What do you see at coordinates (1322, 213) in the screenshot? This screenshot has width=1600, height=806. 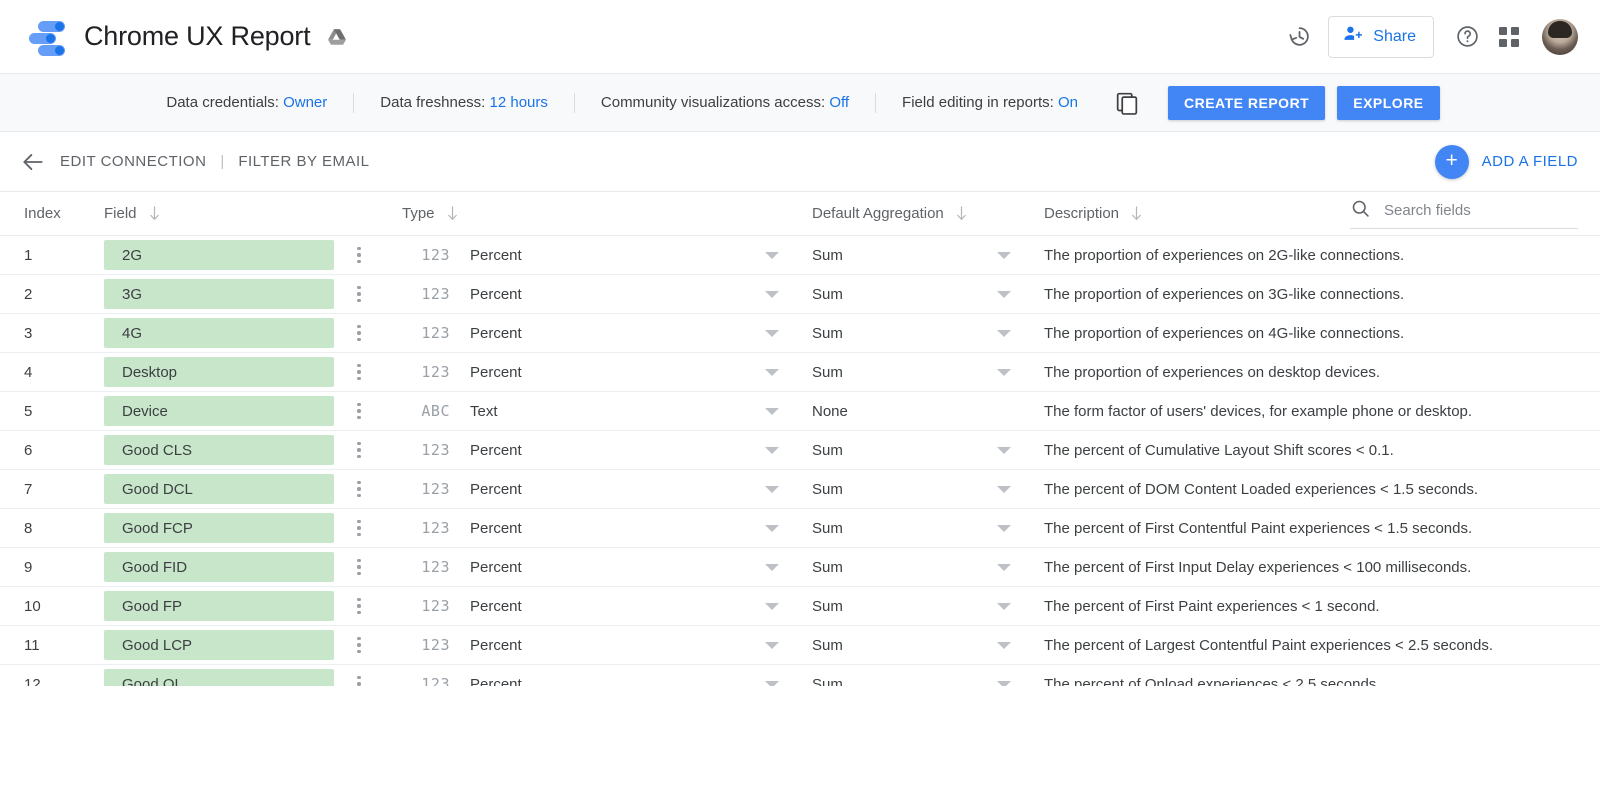 I see `column-header-description: Description` at bounding box center [1322, 213].